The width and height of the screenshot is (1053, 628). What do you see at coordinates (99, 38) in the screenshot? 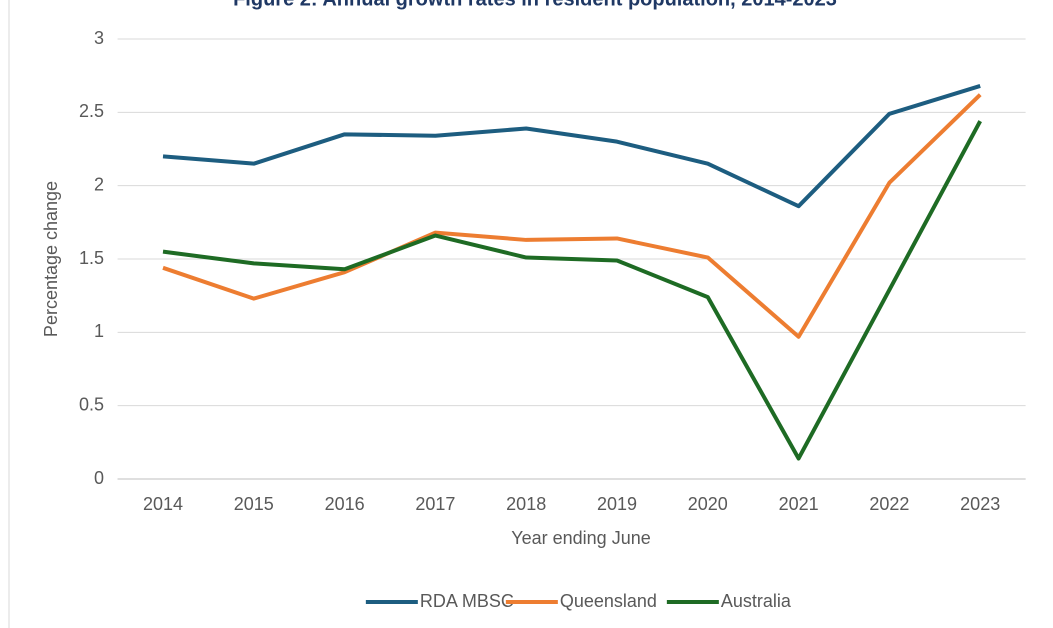
I see `y-tick-label: 3` at bounding box center [99, 38].